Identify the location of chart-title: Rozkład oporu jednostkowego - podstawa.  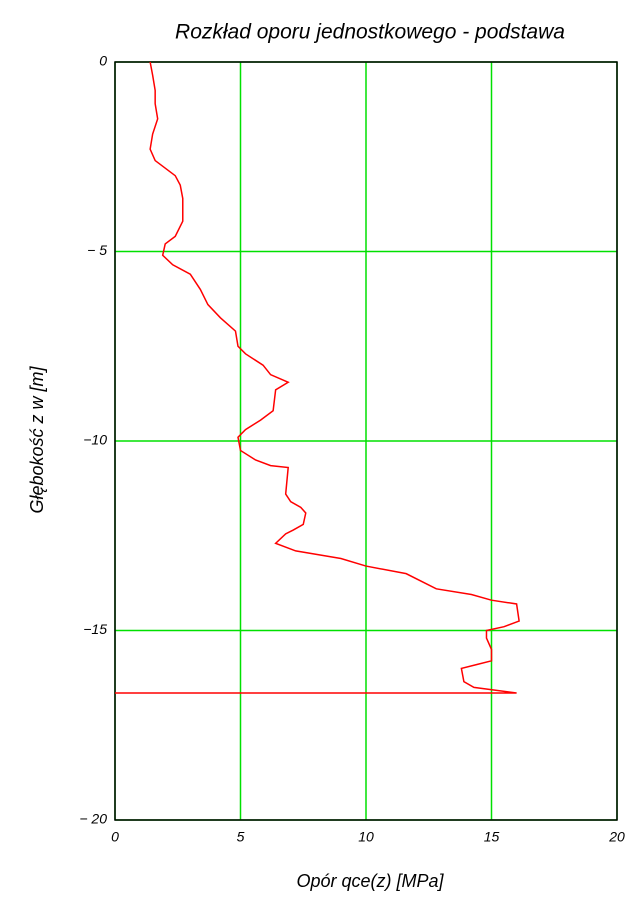
(370, 32).